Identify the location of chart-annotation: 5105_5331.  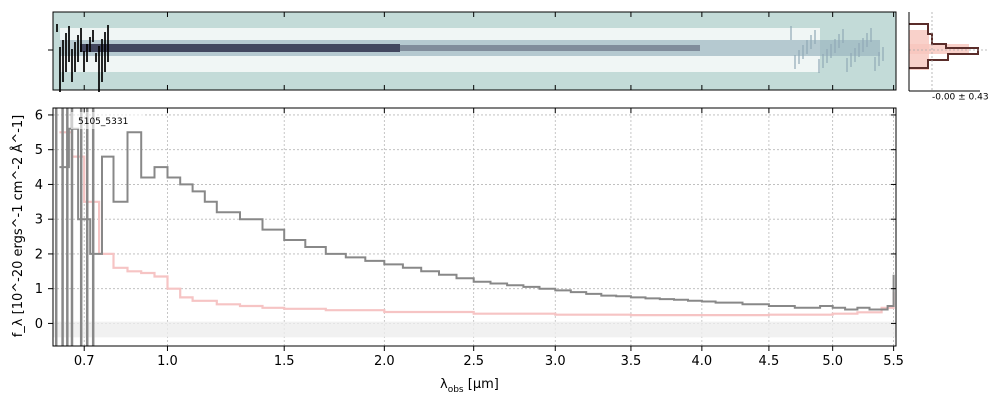
(103, 122).